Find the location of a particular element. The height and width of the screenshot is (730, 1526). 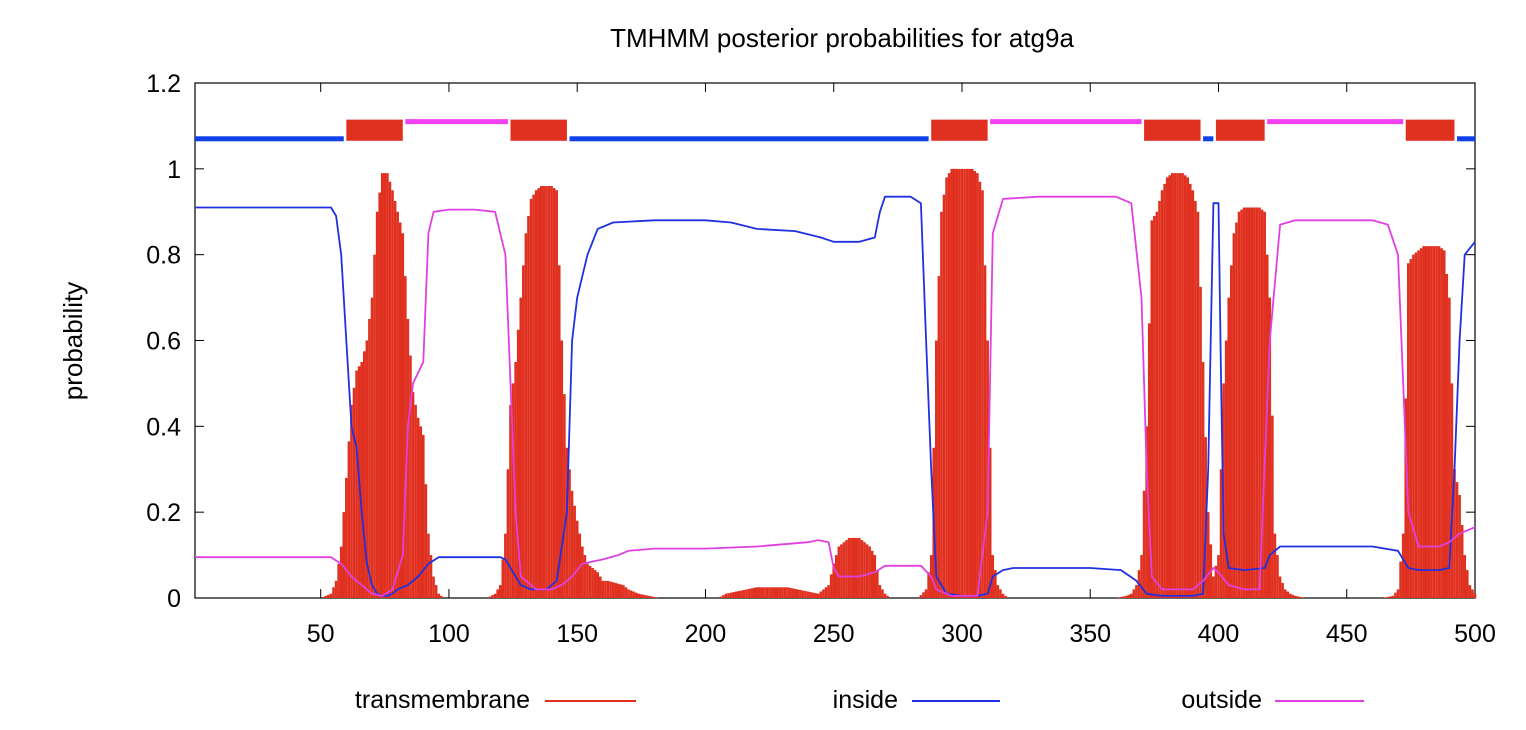

x-tick-label: 200 is located at coordinates (706, 634).